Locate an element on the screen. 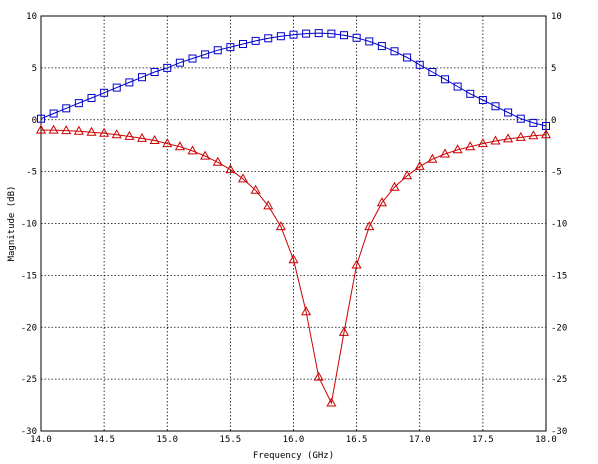 Image resolution: width=598 pixels, height=464 pixels. x-tick-label: 17.0 is located at coordinates (420, 440).